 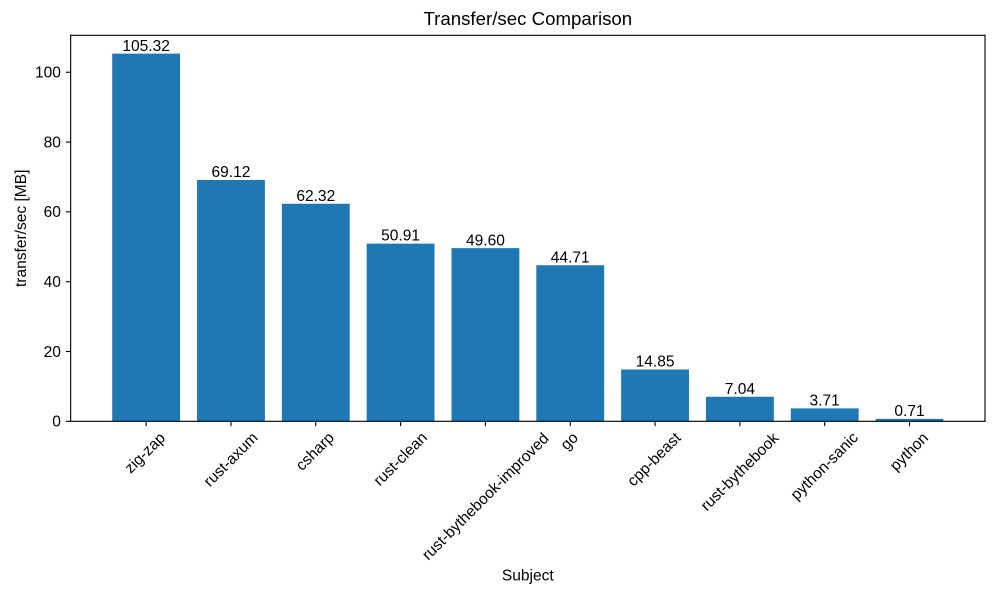 I want to click on svg-text: 7.04, so click(x=740, y=389).